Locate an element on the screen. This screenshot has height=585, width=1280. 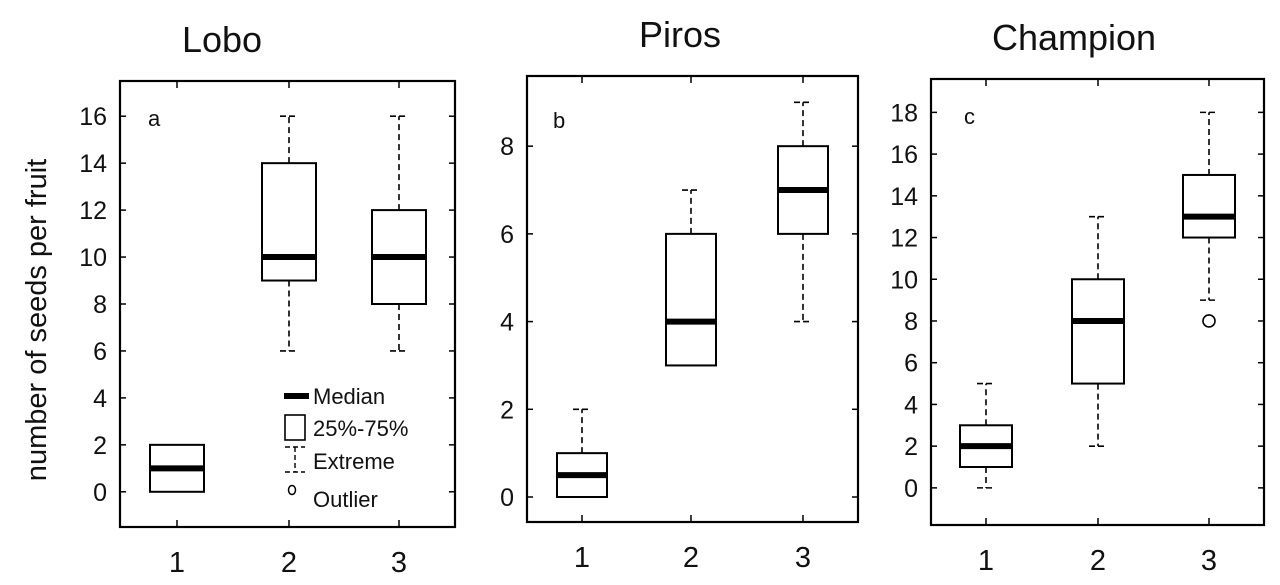
panel-title: Piros is located at coordinates (680, 34).